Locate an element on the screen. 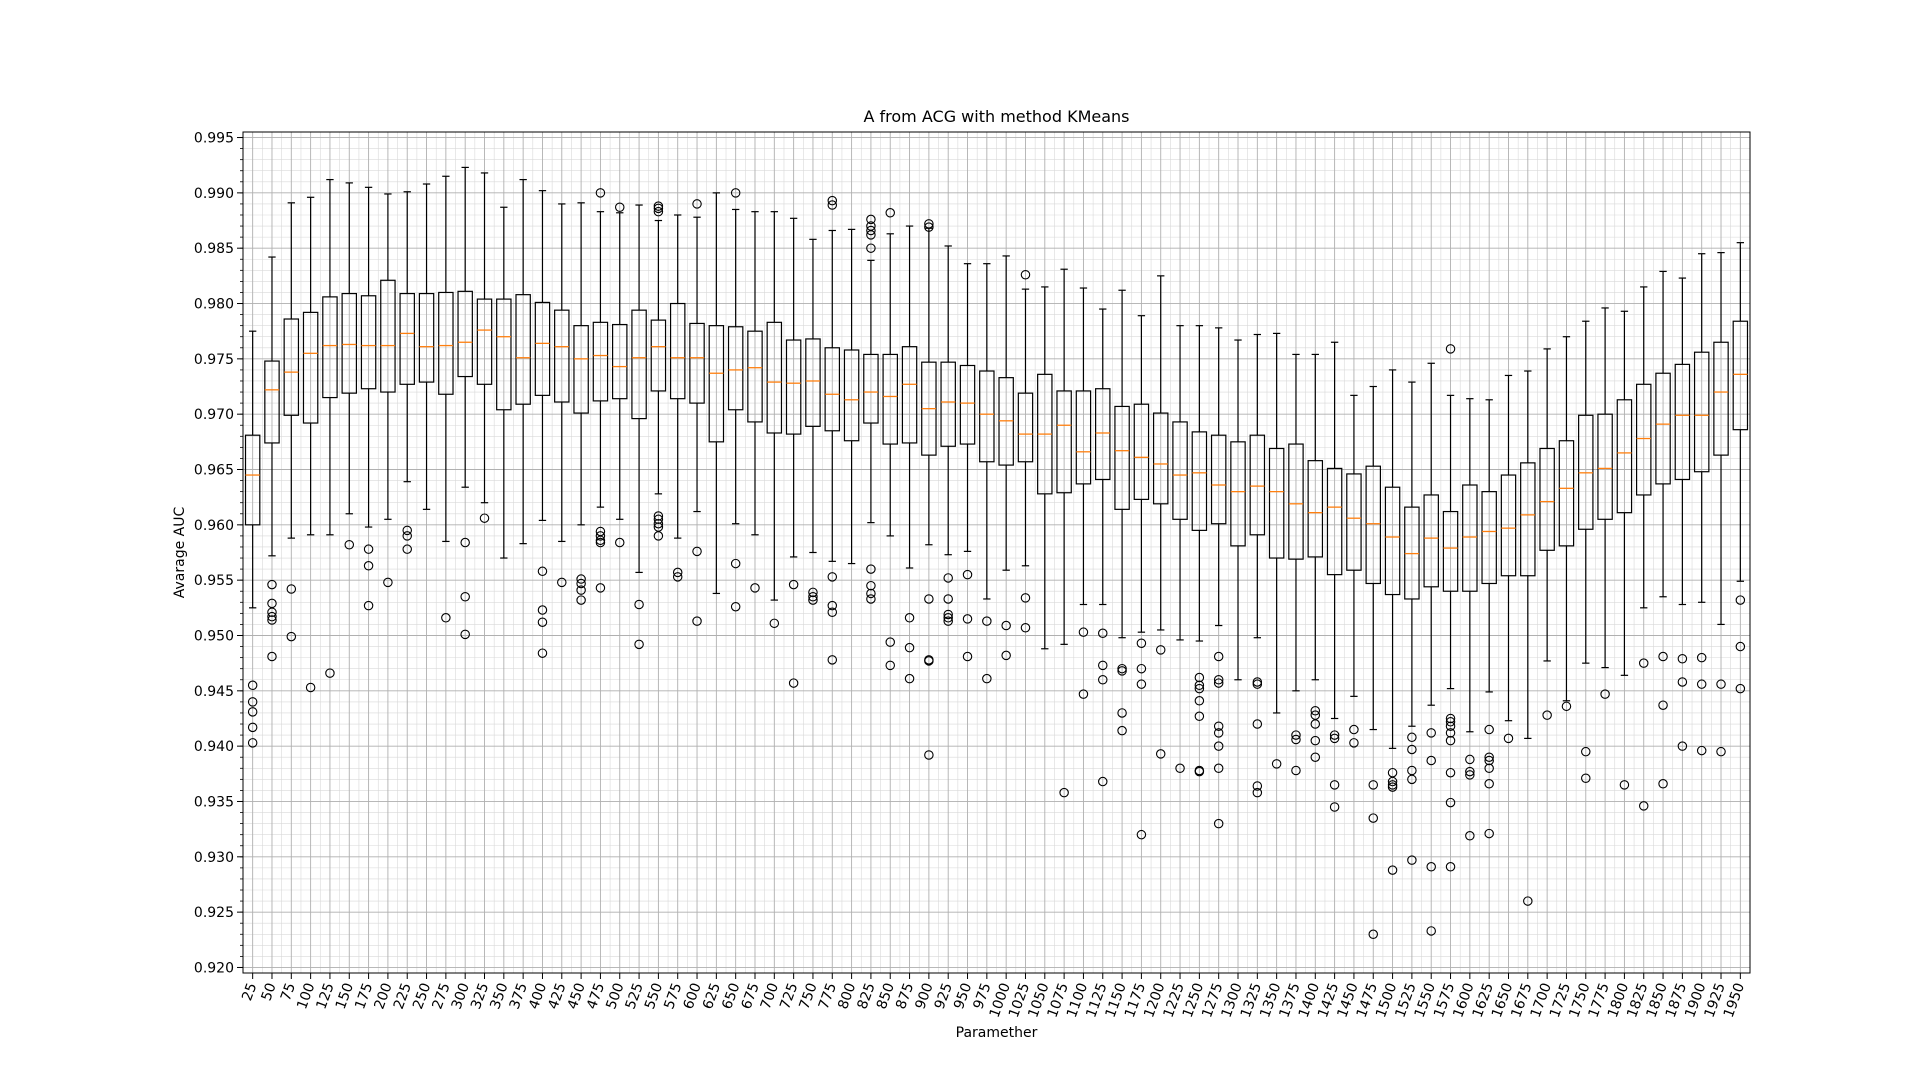 This screenshot has height=1080, width=1920. y-tick-label: 0.995 is located at coordinates (214, 139).